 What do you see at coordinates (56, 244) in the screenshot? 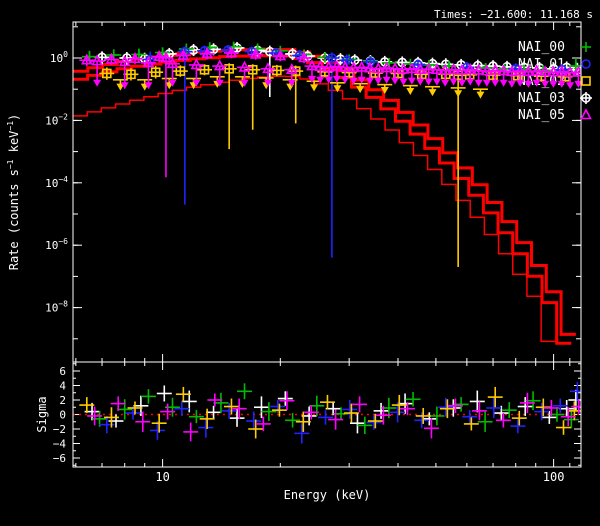
I see `y-tick-label: 10⁻⁶` at bounding box center [56, 244].